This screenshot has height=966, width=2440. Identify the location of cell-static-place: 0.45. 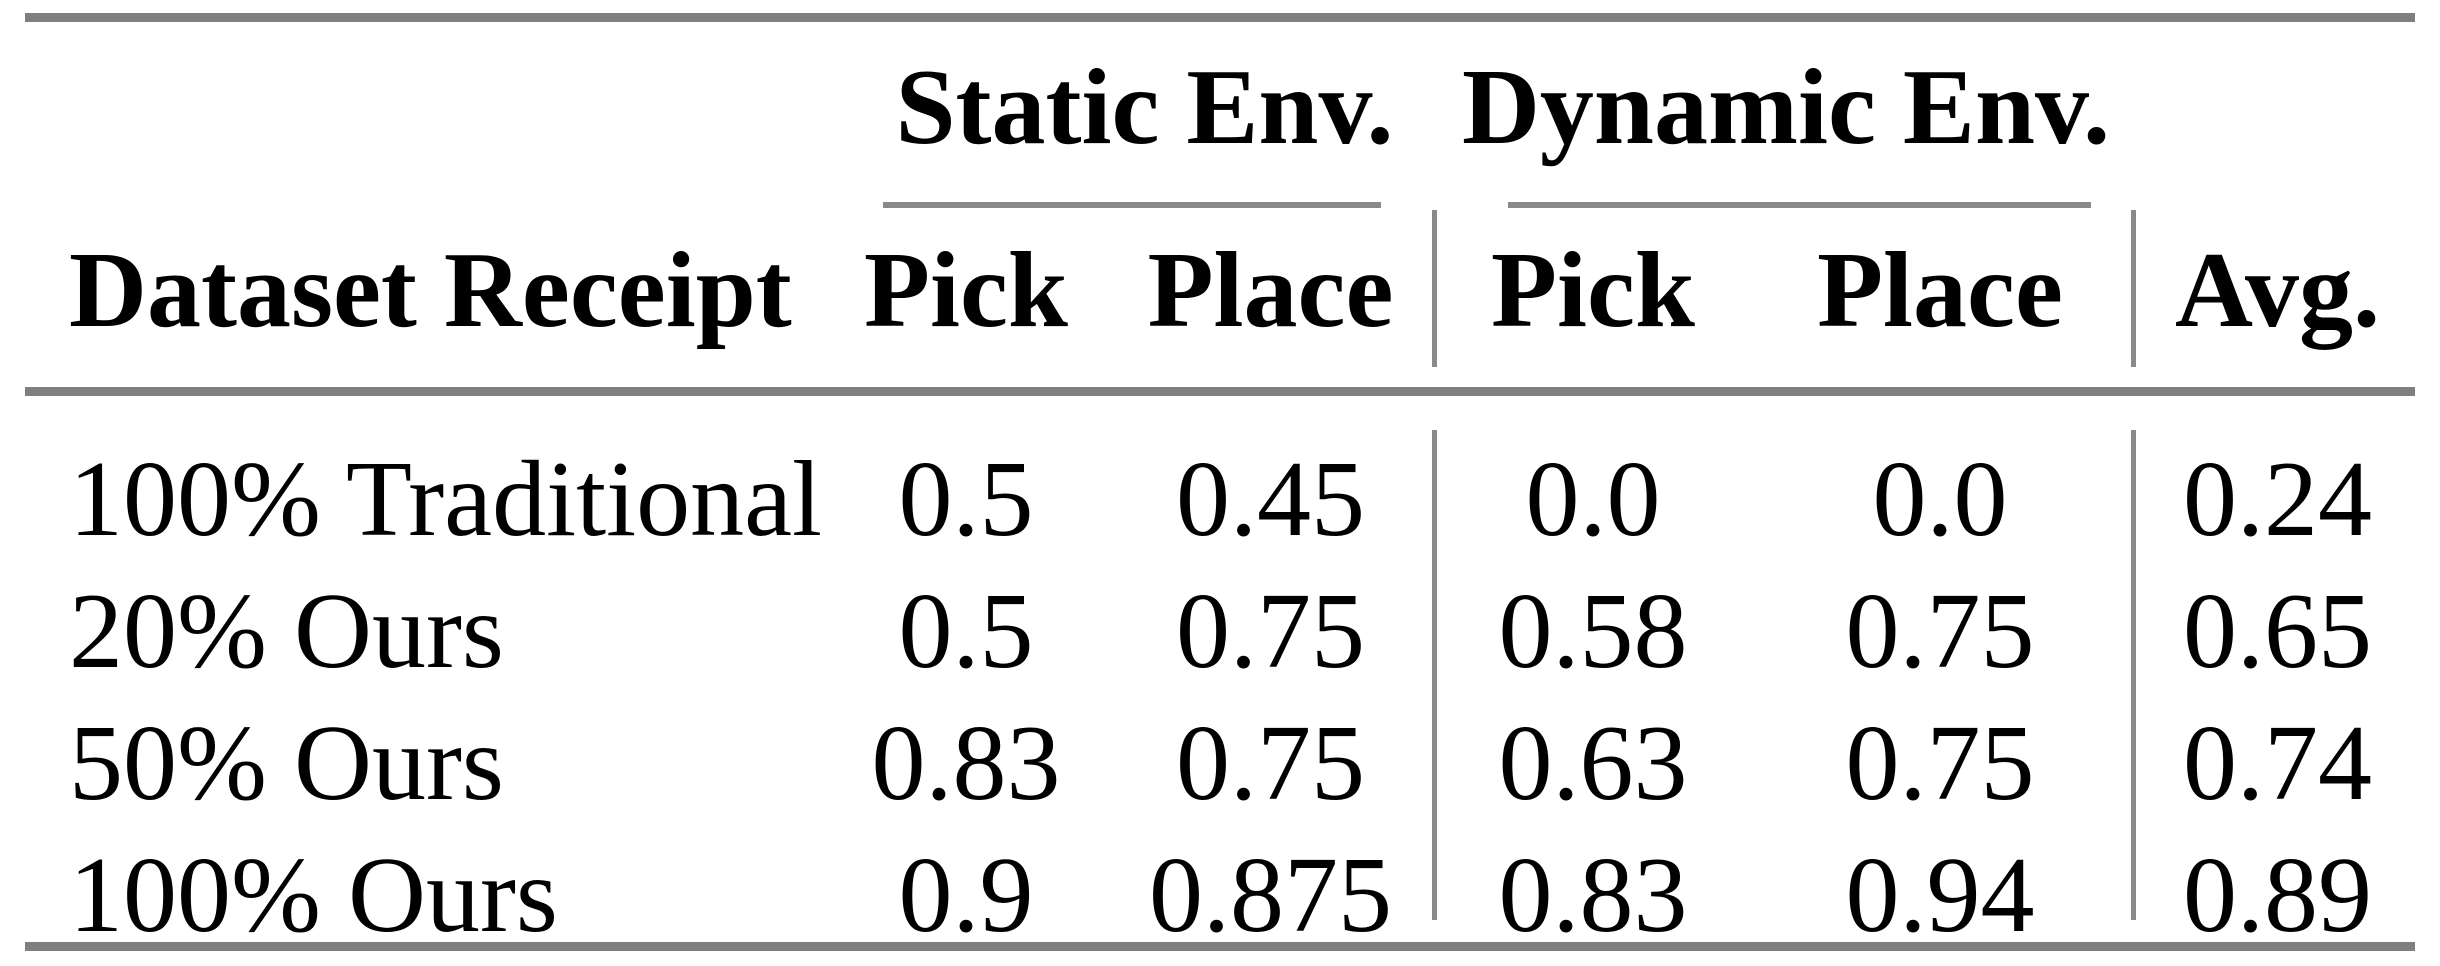
(1270, 499).